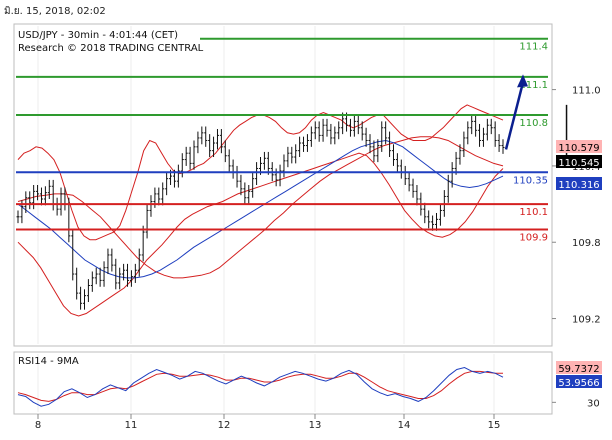  I want to click on rsi-label: RSI14 - 9MA, so click(48, 361).